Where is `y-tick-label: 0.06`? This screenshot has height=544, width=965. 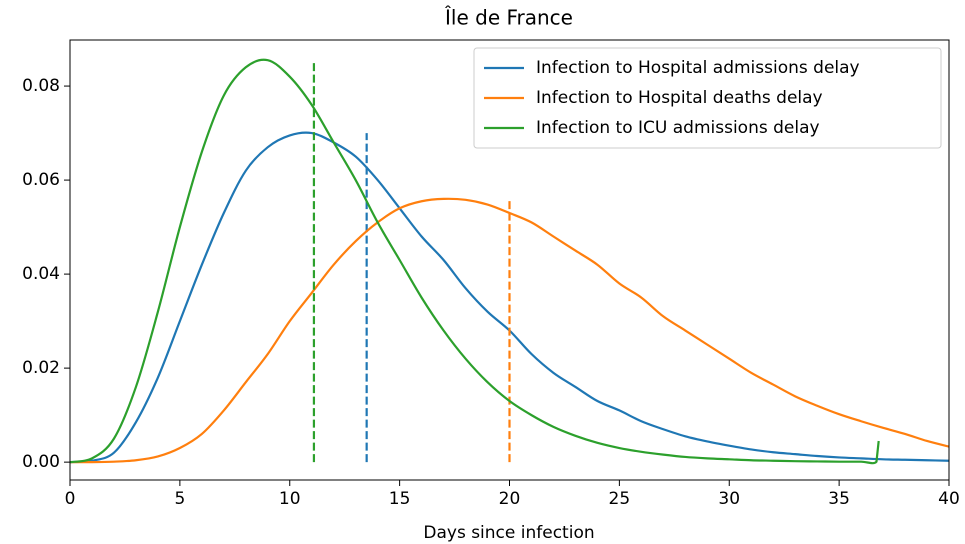
y-tick-label: 0.06 is located at coordinates (41, 180).